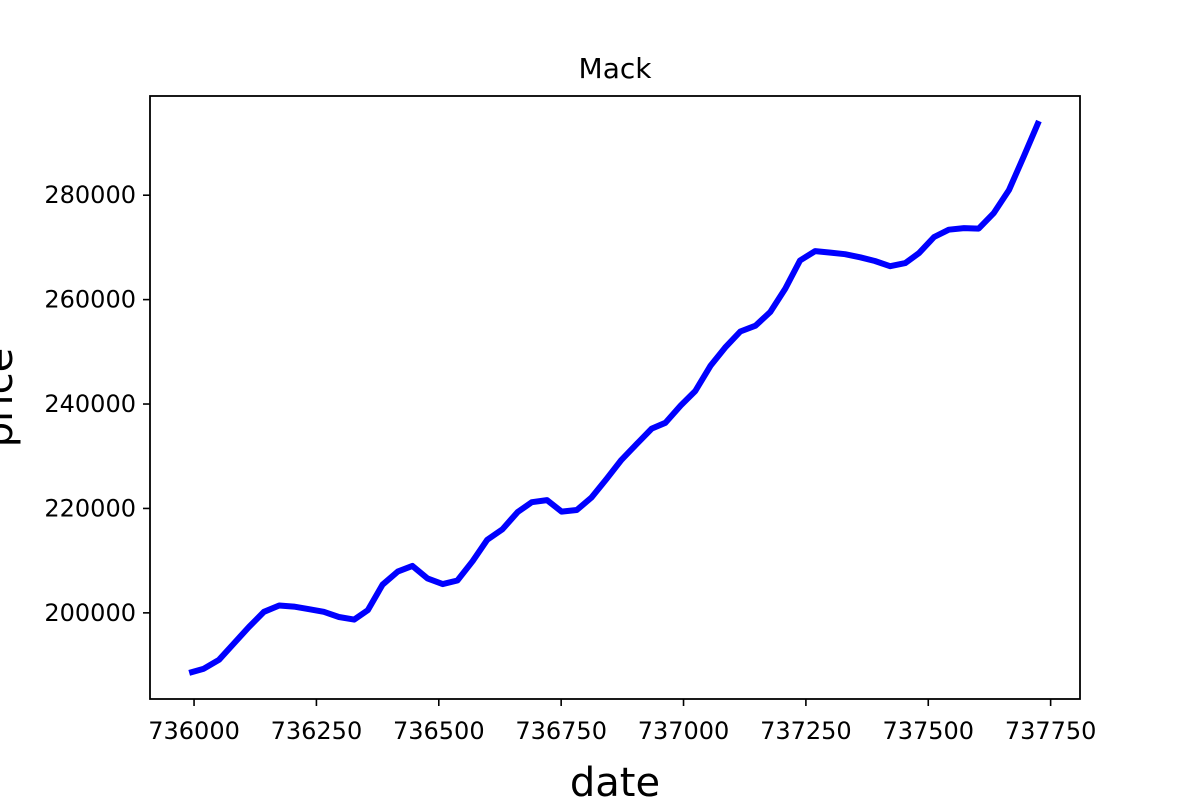  Describe the element at coordinates (90, 300) in the screenshot. I see `y-tick-label: 260000` at that location.